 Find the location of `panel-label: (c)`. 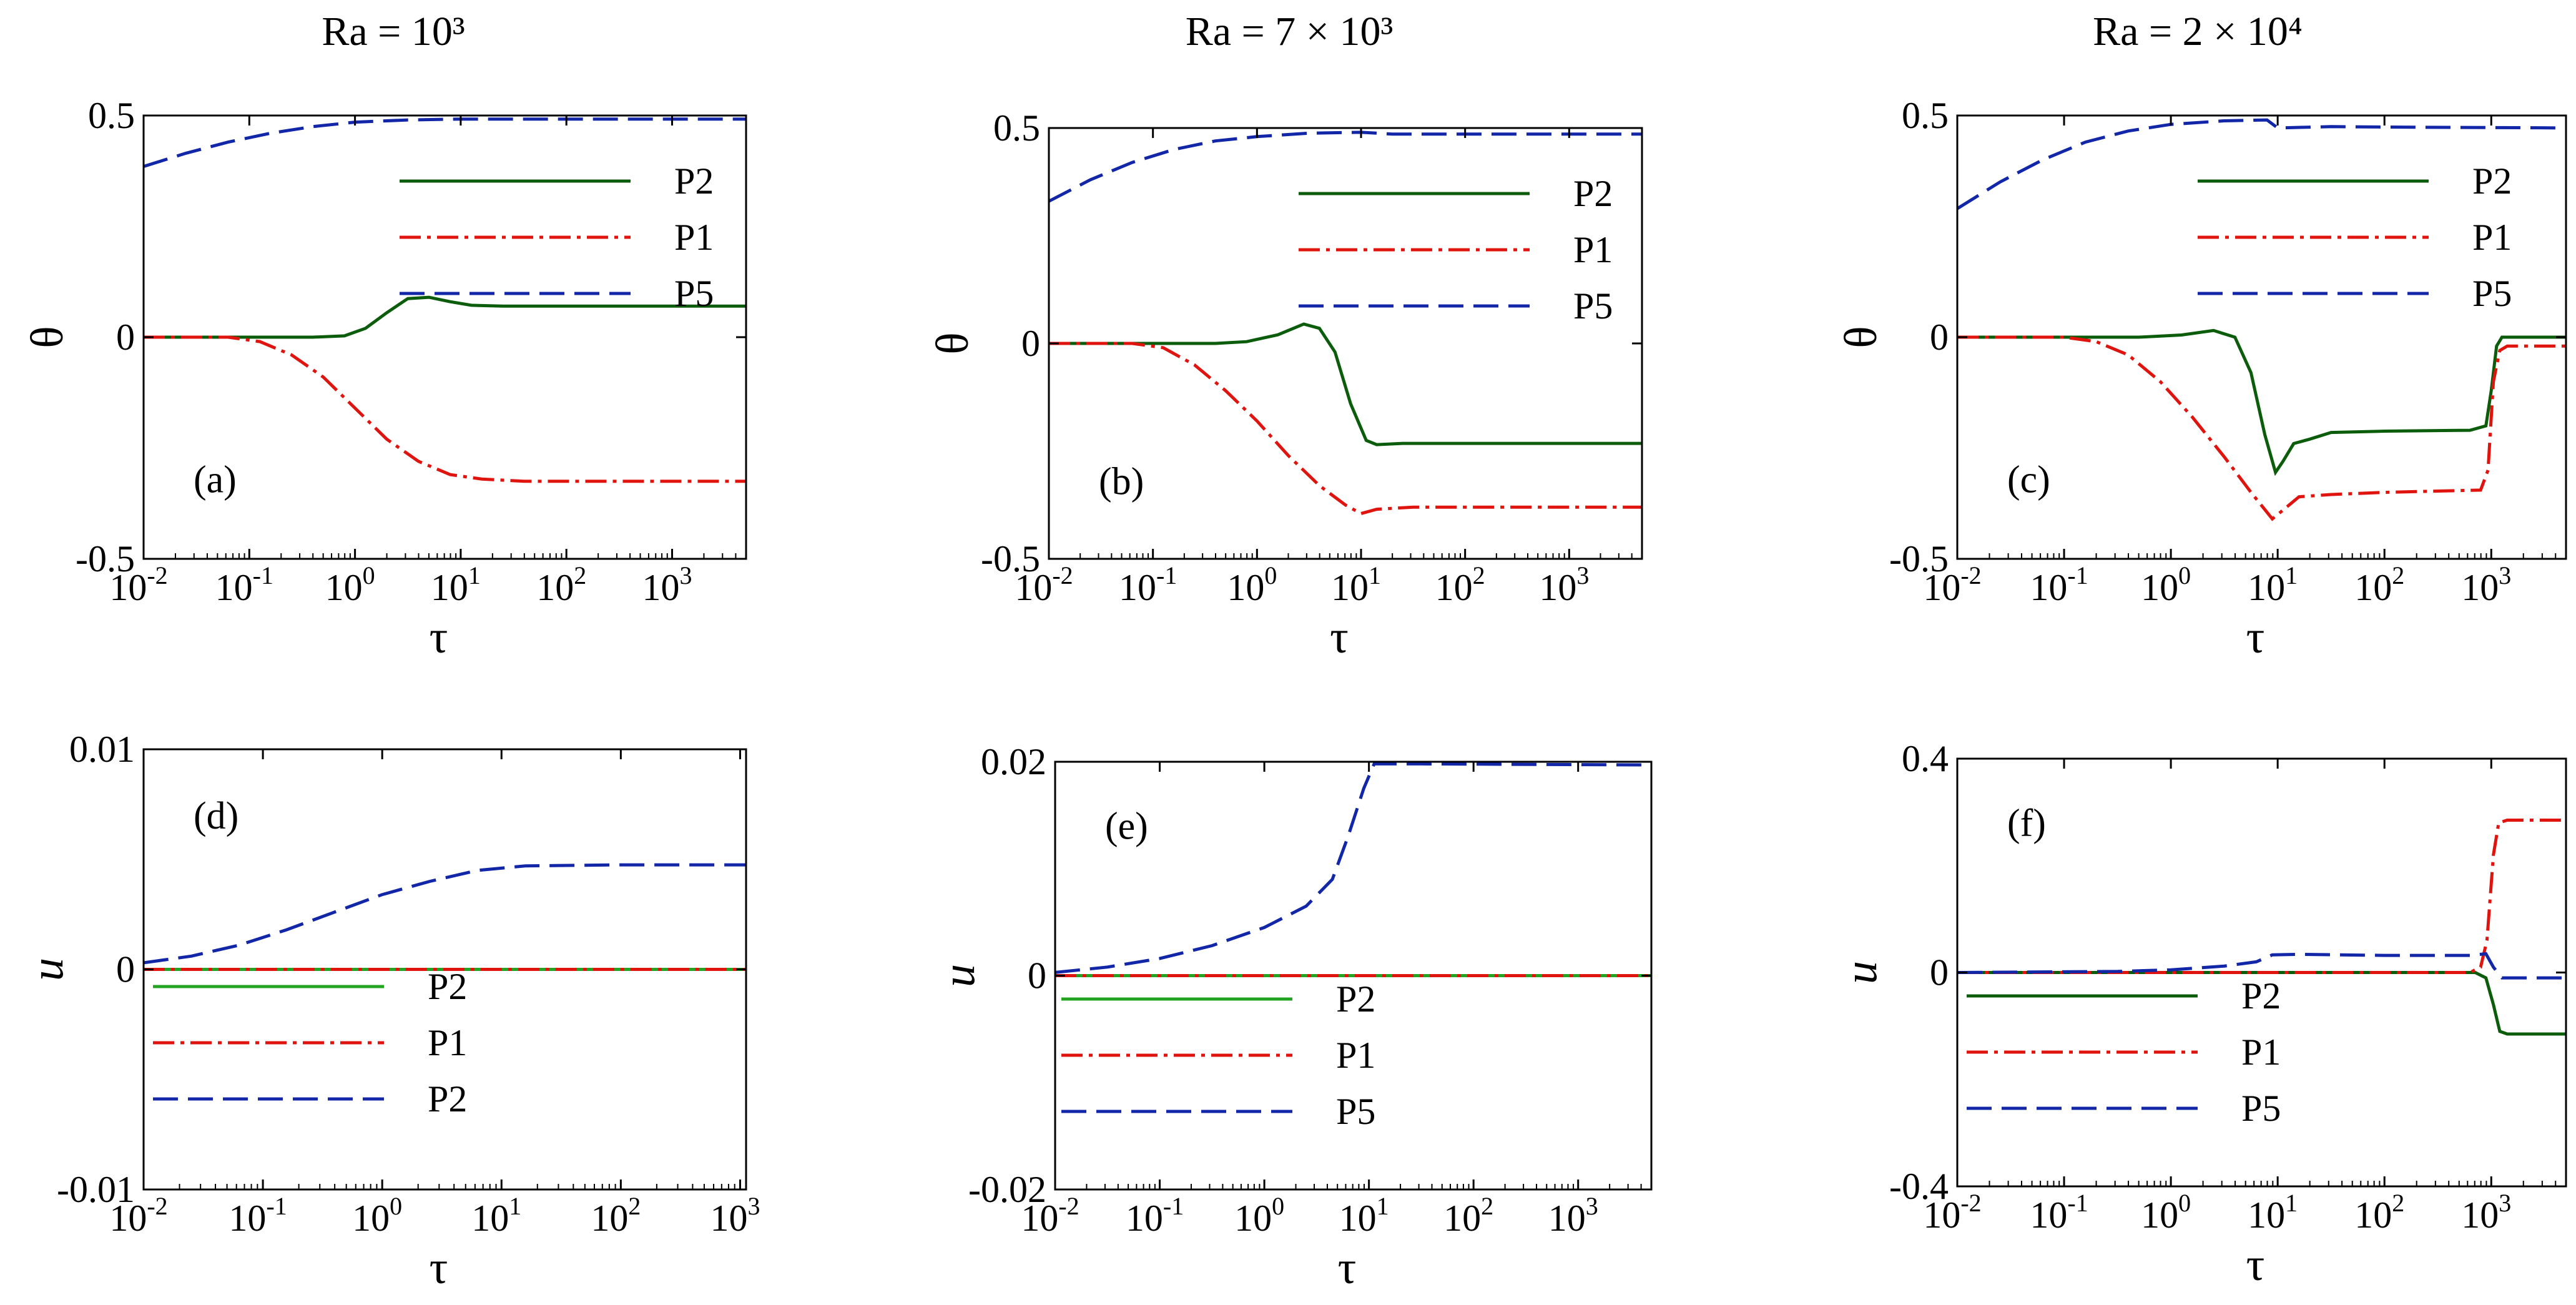

panel-label: (c) is located at coordinates (2028, 480).